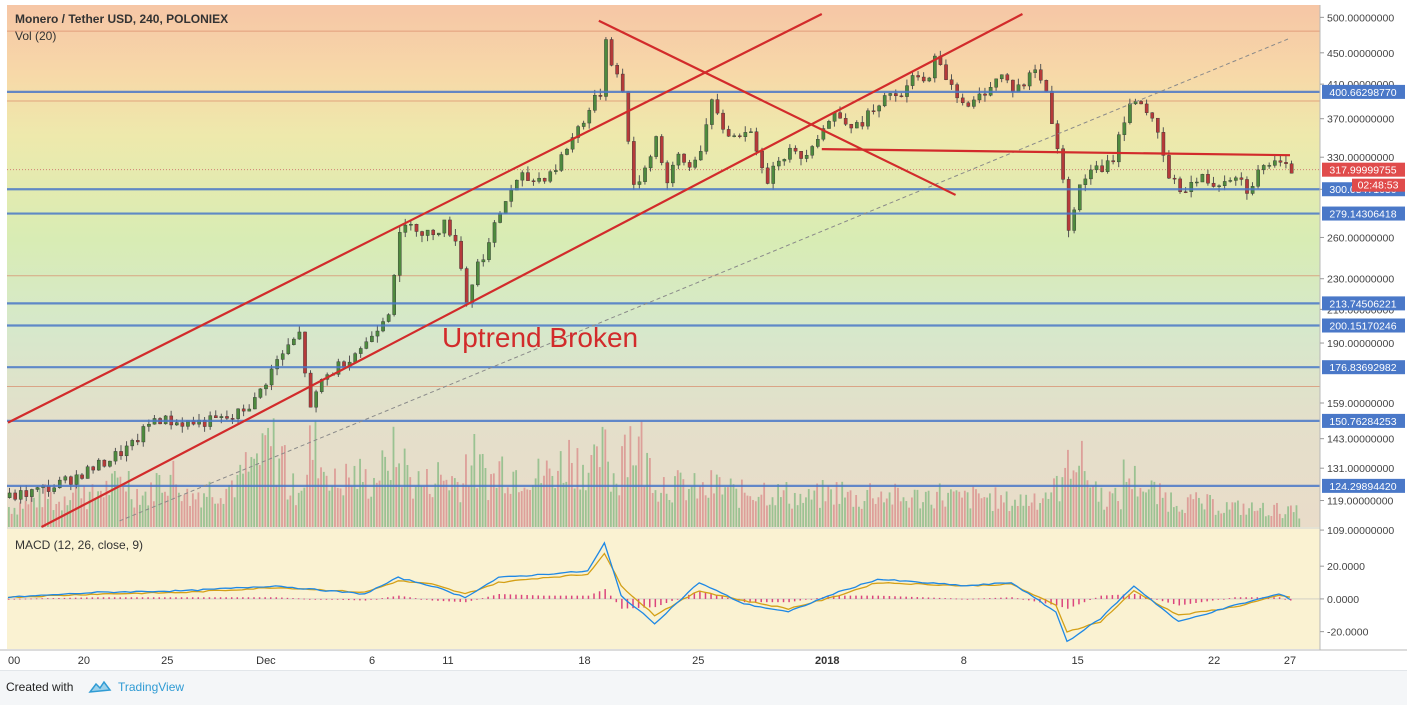  Describe the element at coordinates (1346, 567) in the screenshot. I see `macd-tick-label: 20.0000` at that location.